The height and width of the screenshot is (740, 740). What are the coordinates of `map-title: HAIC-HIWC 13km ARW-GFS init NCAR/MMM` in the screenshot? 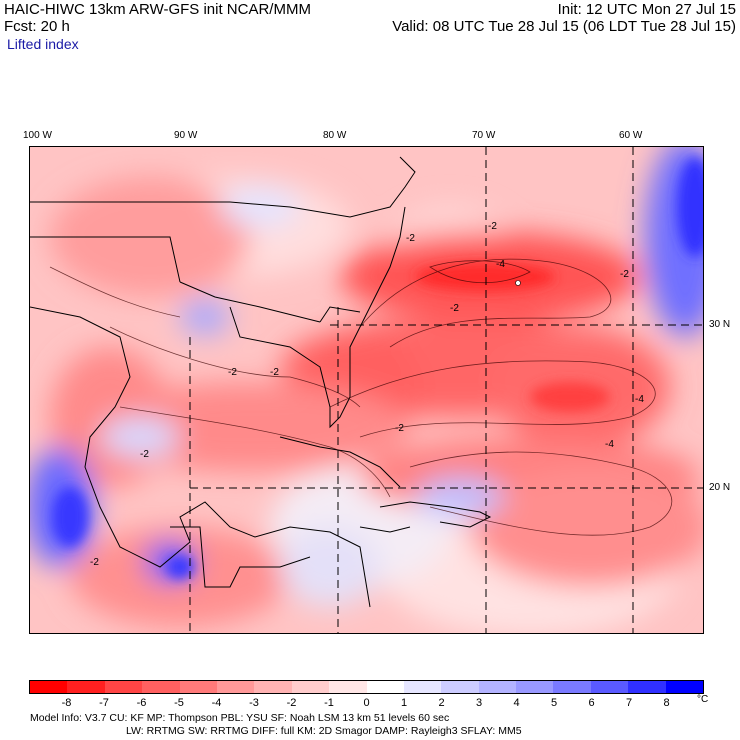 It's located at (157, 9).